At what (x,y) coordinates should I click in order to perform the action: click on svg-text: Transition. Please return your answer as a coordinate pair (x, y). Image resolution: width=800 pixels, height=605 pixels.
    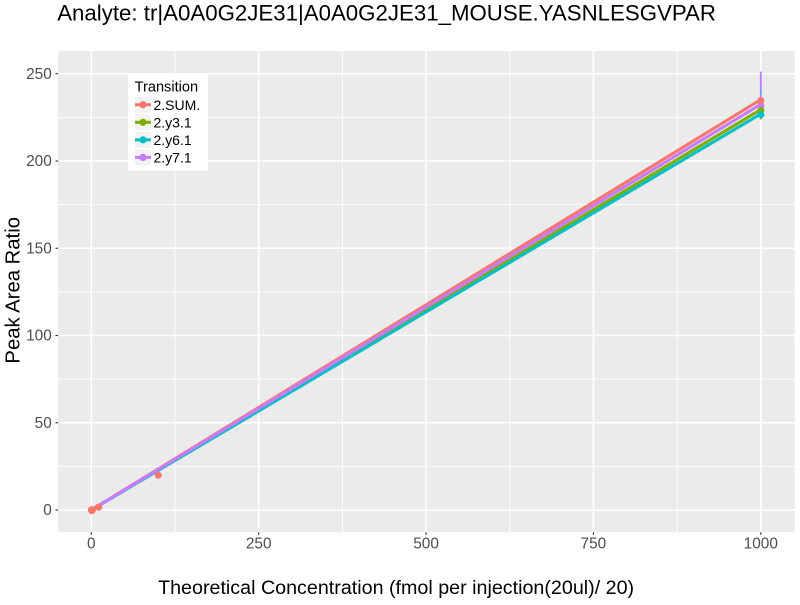
    Looking at the image, I should click on (167, 87).